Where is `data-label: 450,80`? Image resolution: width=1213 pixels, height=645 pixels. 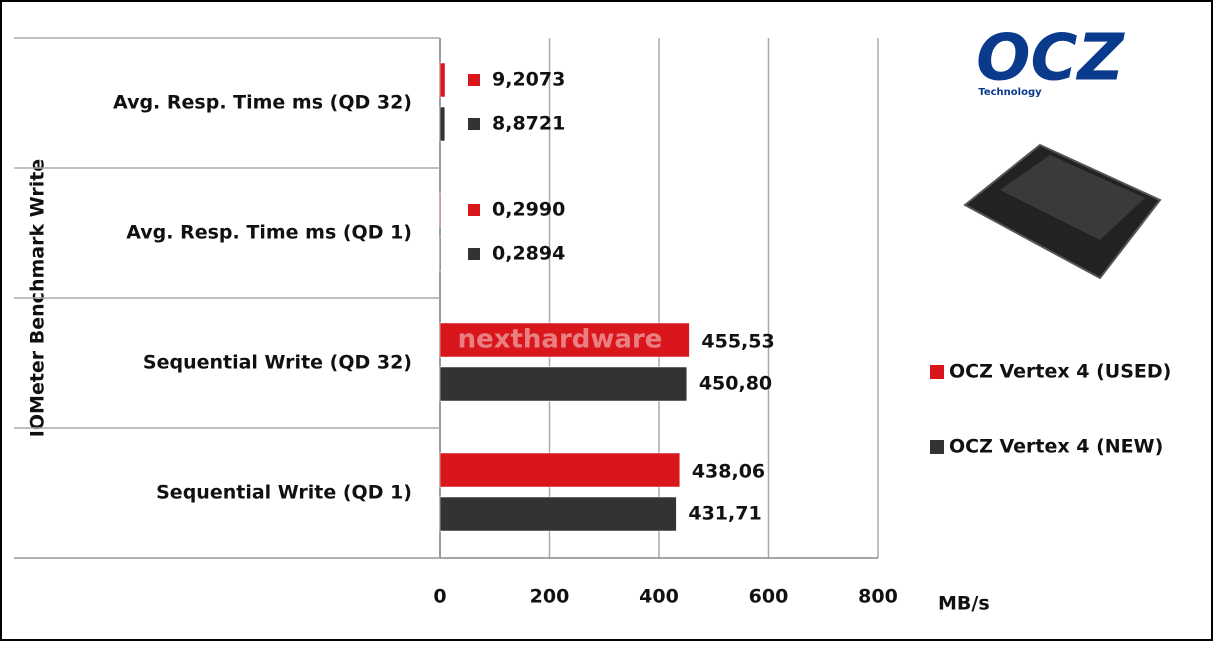 data-label: 450,80 is located at coordinates (735, 384).